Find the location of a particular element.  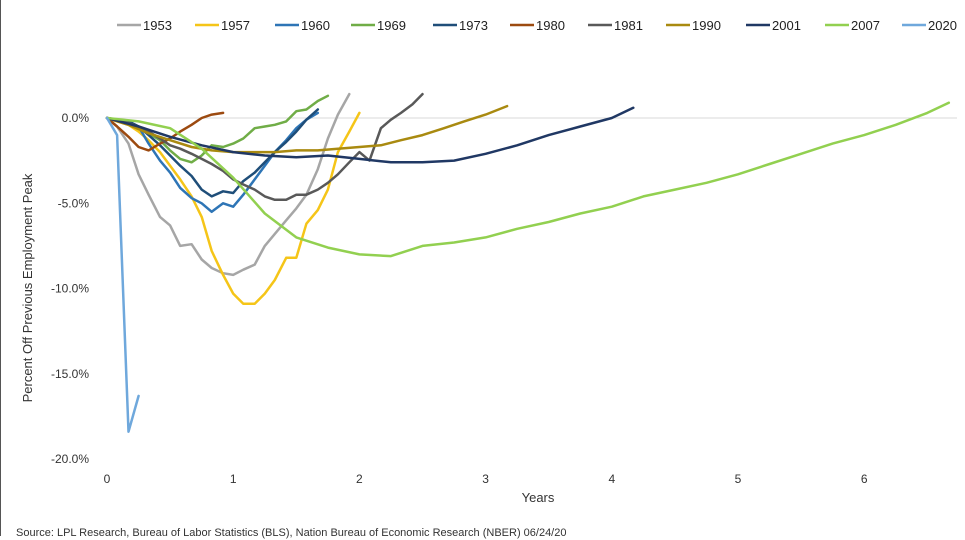

legend-label-2007: 2007 is located at coordinates (865, 25).